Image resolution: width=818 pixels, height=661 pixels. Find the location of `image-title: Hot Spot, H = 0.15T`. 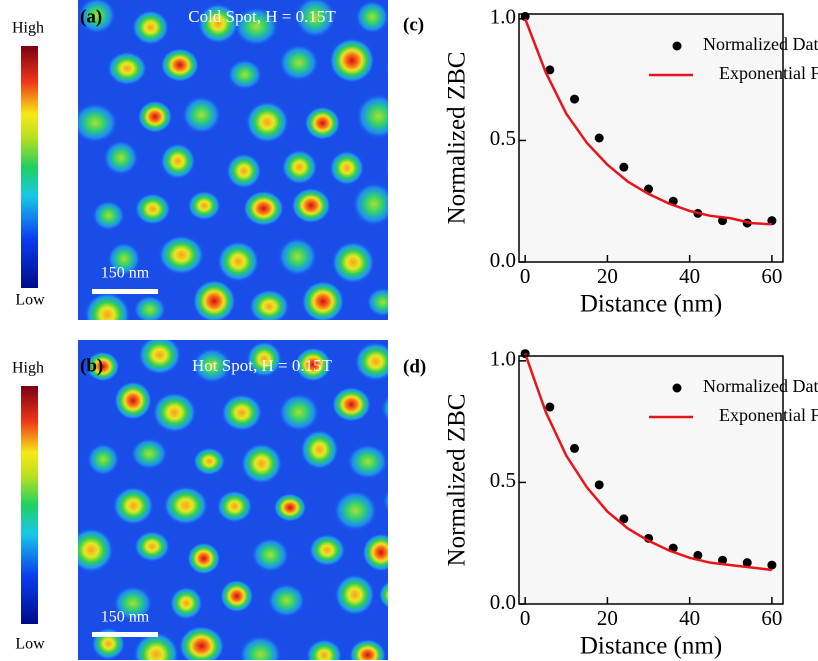

image-title: Hot Spot, H = 0.15T is located at coordinates (262, 365).